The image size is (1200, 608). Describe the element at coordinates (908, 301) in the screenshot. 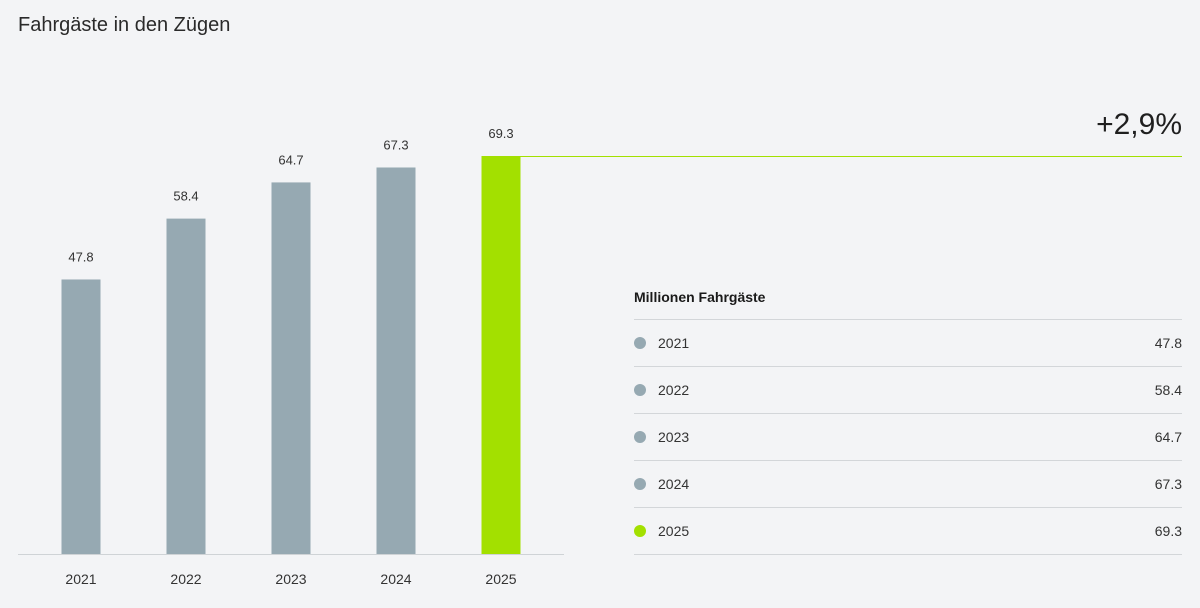

I see `legend-title: Millionen Fahrgäste` at that location.